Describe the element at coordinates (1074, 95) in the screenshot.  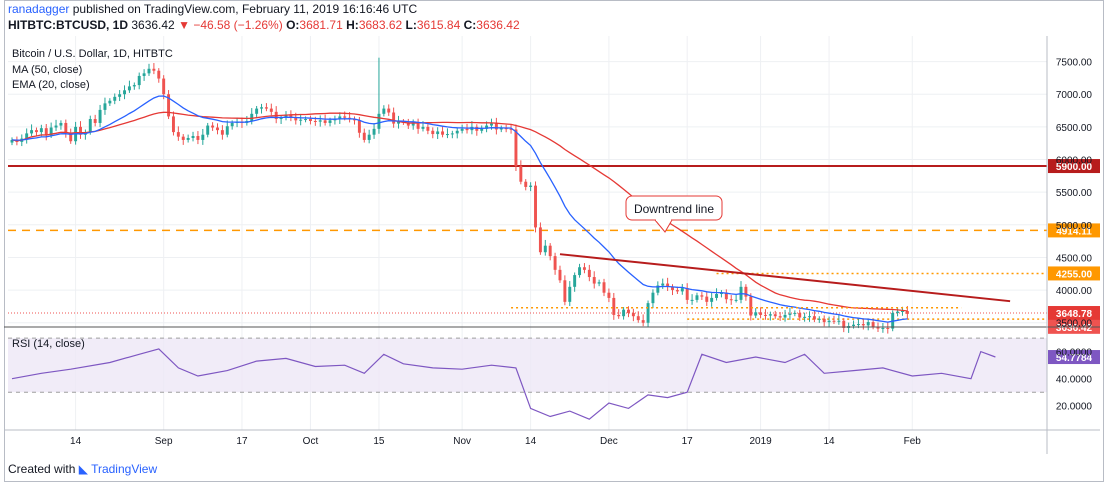
I see `price-tick-label: 7000.00` at that location.